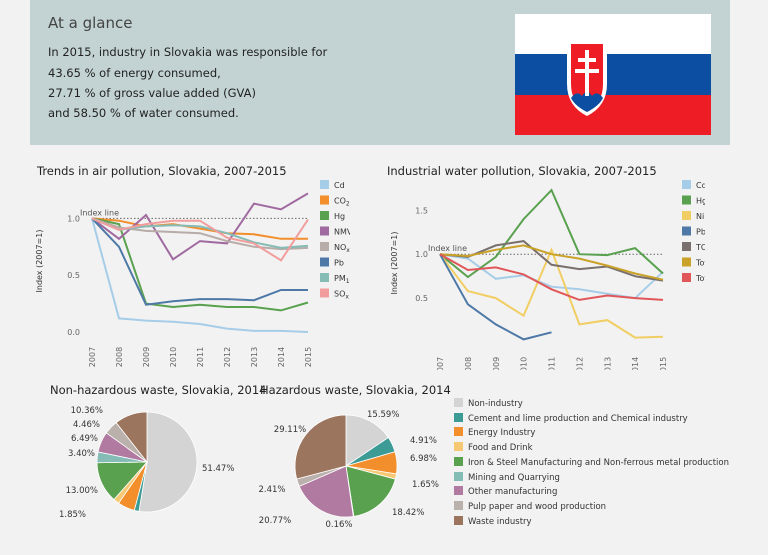 The height and width of the screenshot is (555, 768). I want to click on pie-data-label: 29.11%, so click(290, 430).